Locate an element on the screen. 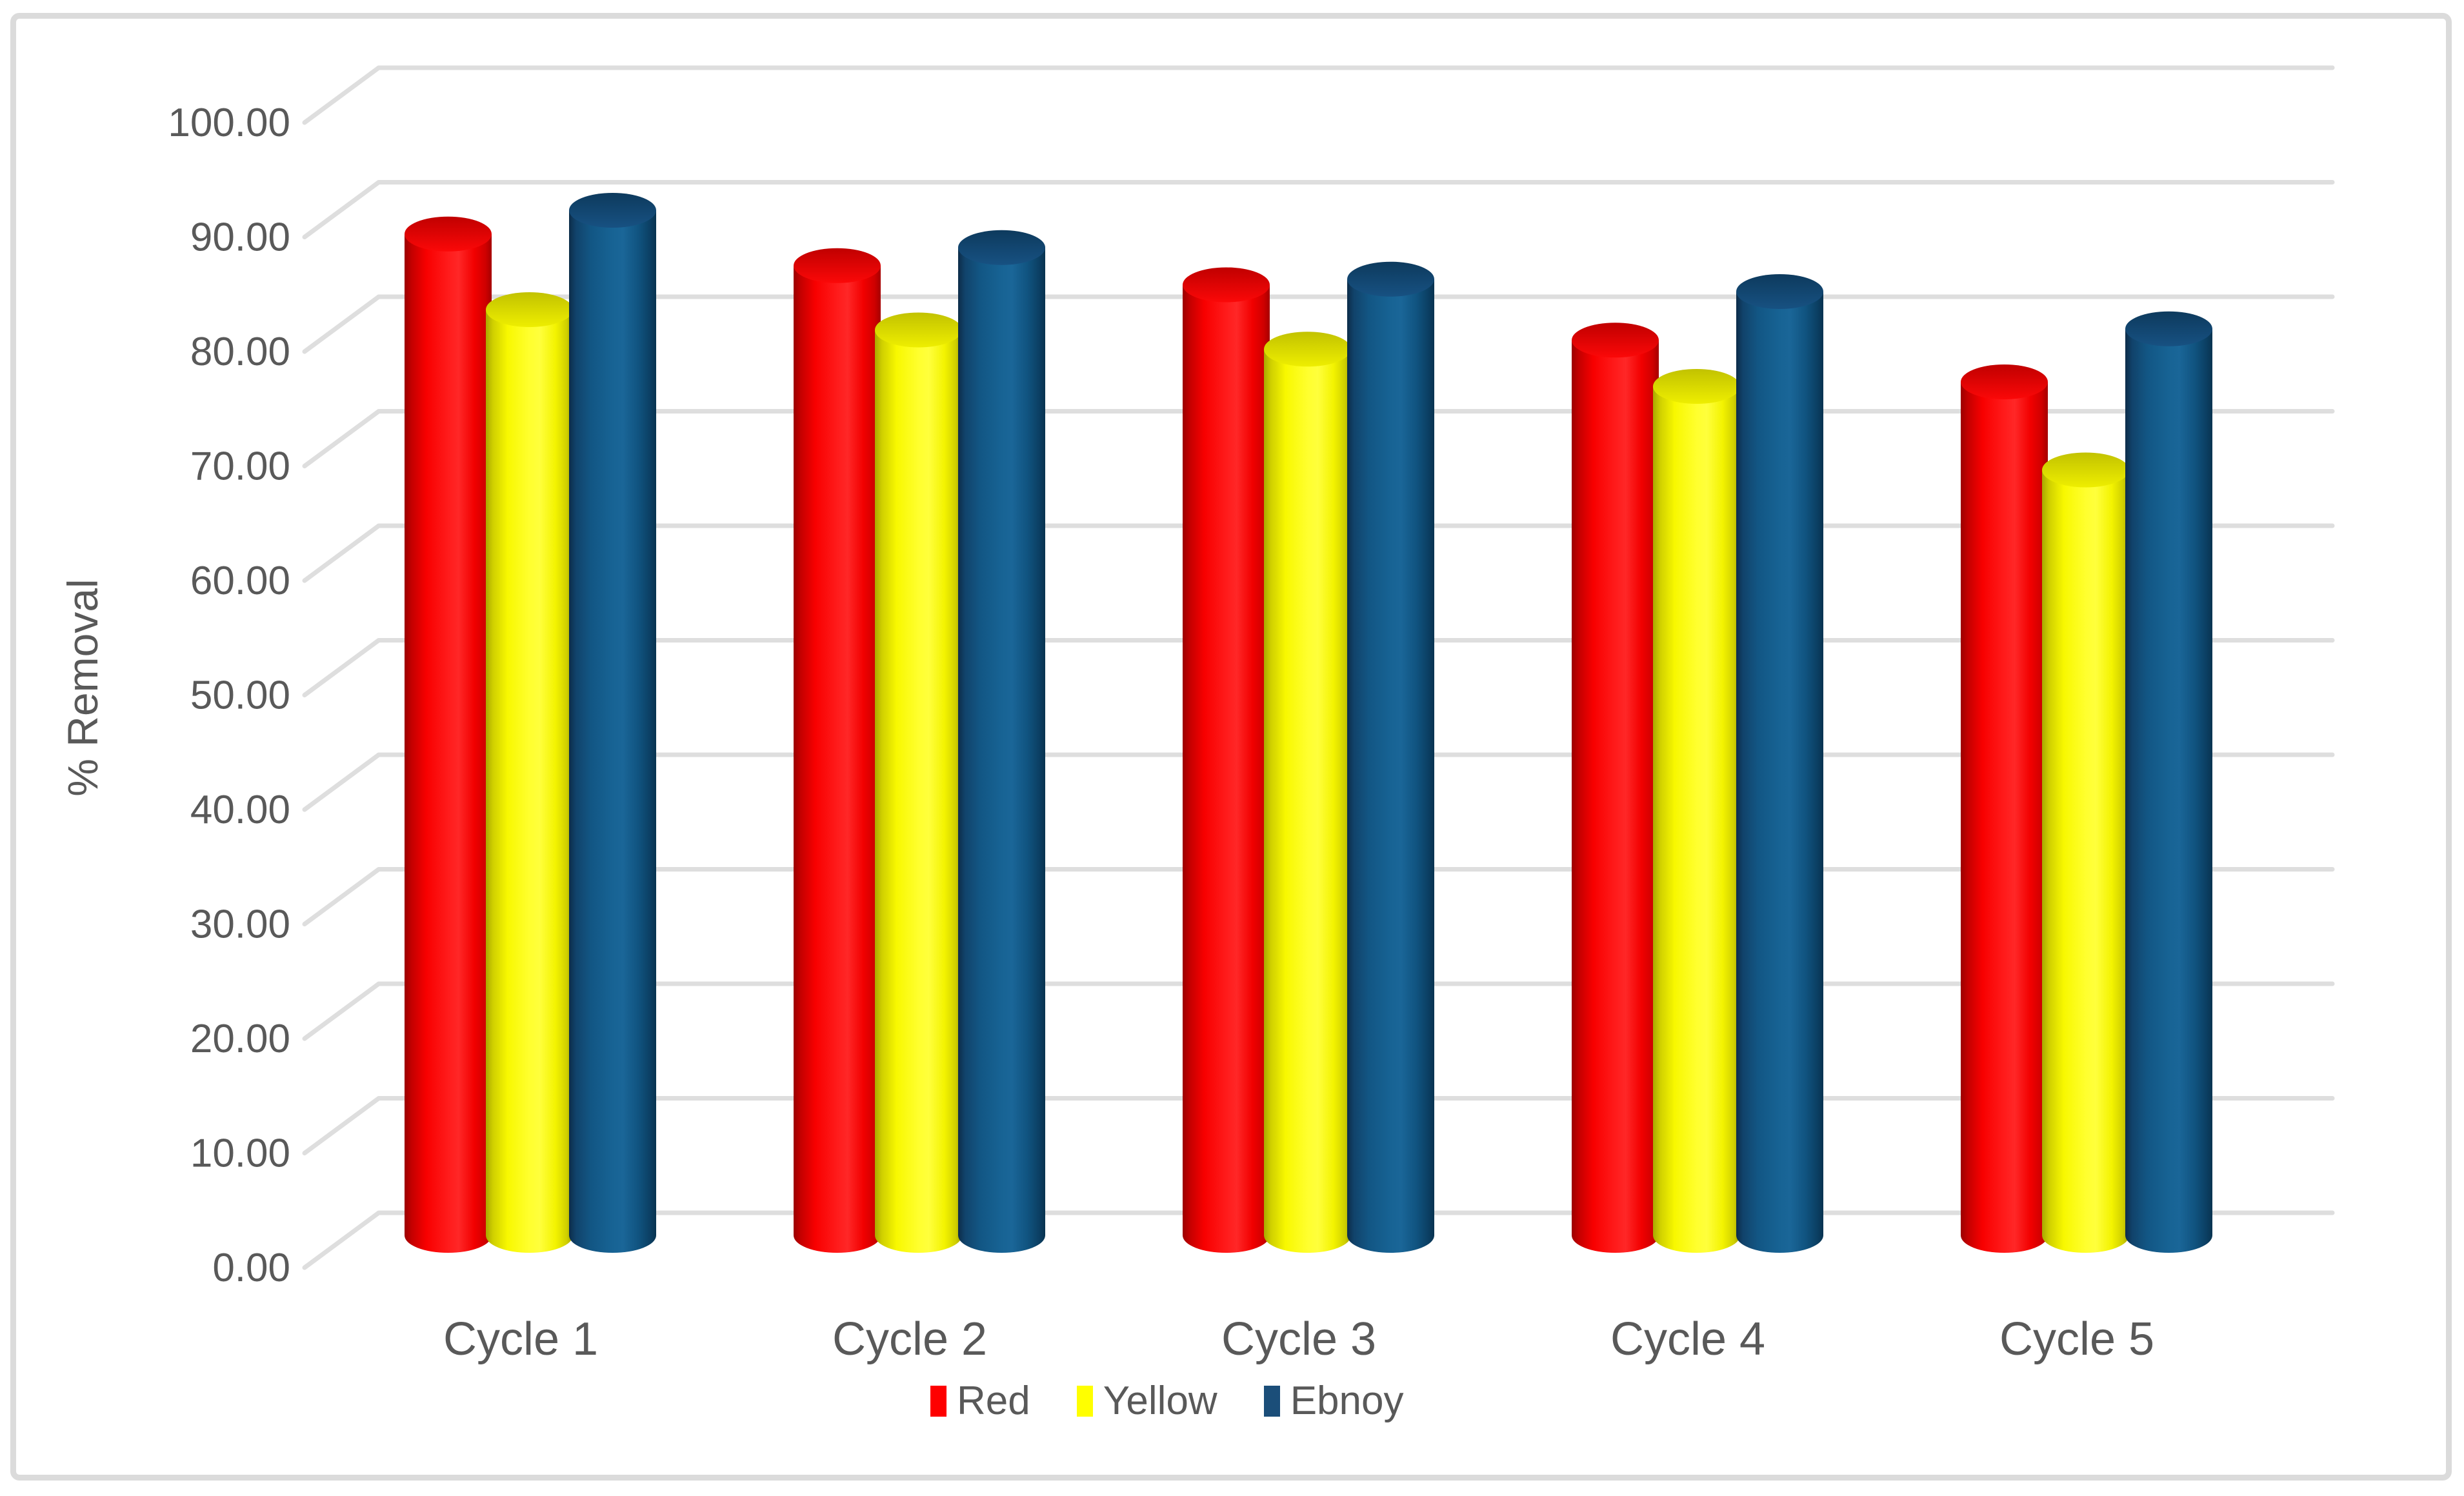 Image resolution: width=2464 pixels, height=1496 pixels. legend-item-red: Red is located at coordinates (980, 1401).